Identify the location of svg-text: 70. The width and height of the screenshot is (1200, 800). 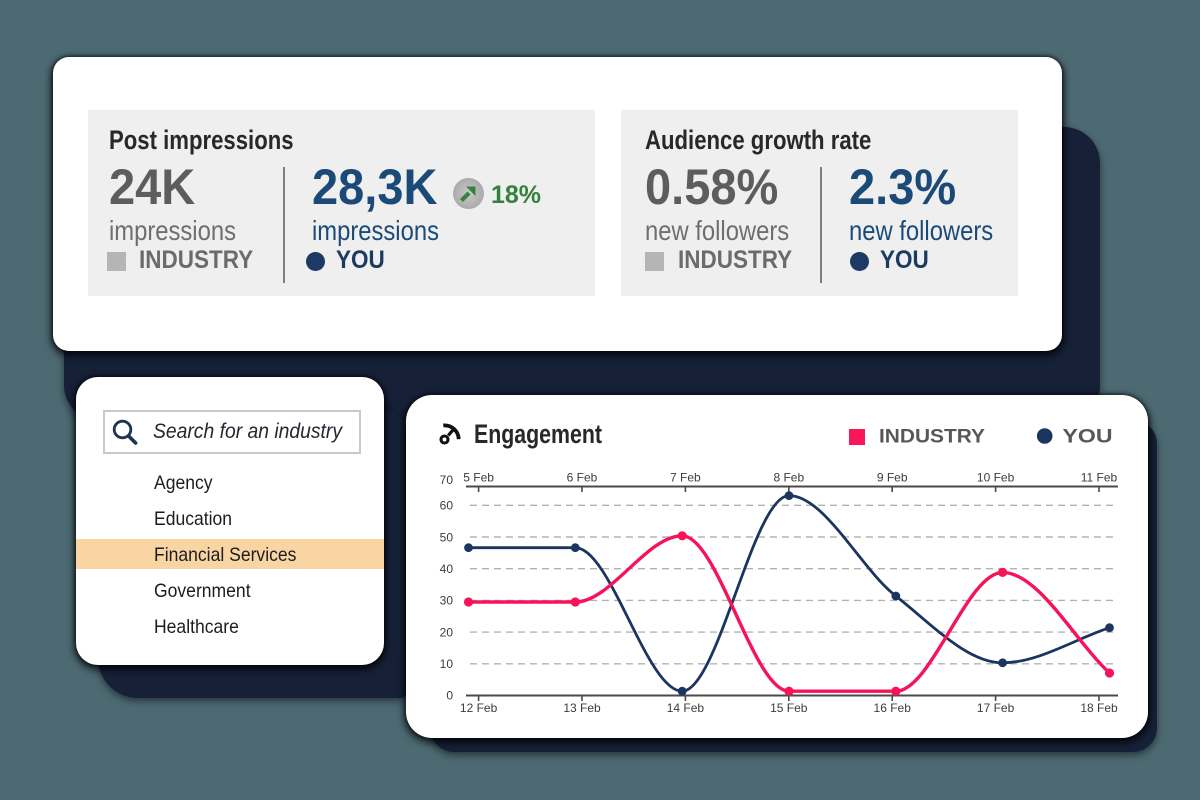
(447, 480).